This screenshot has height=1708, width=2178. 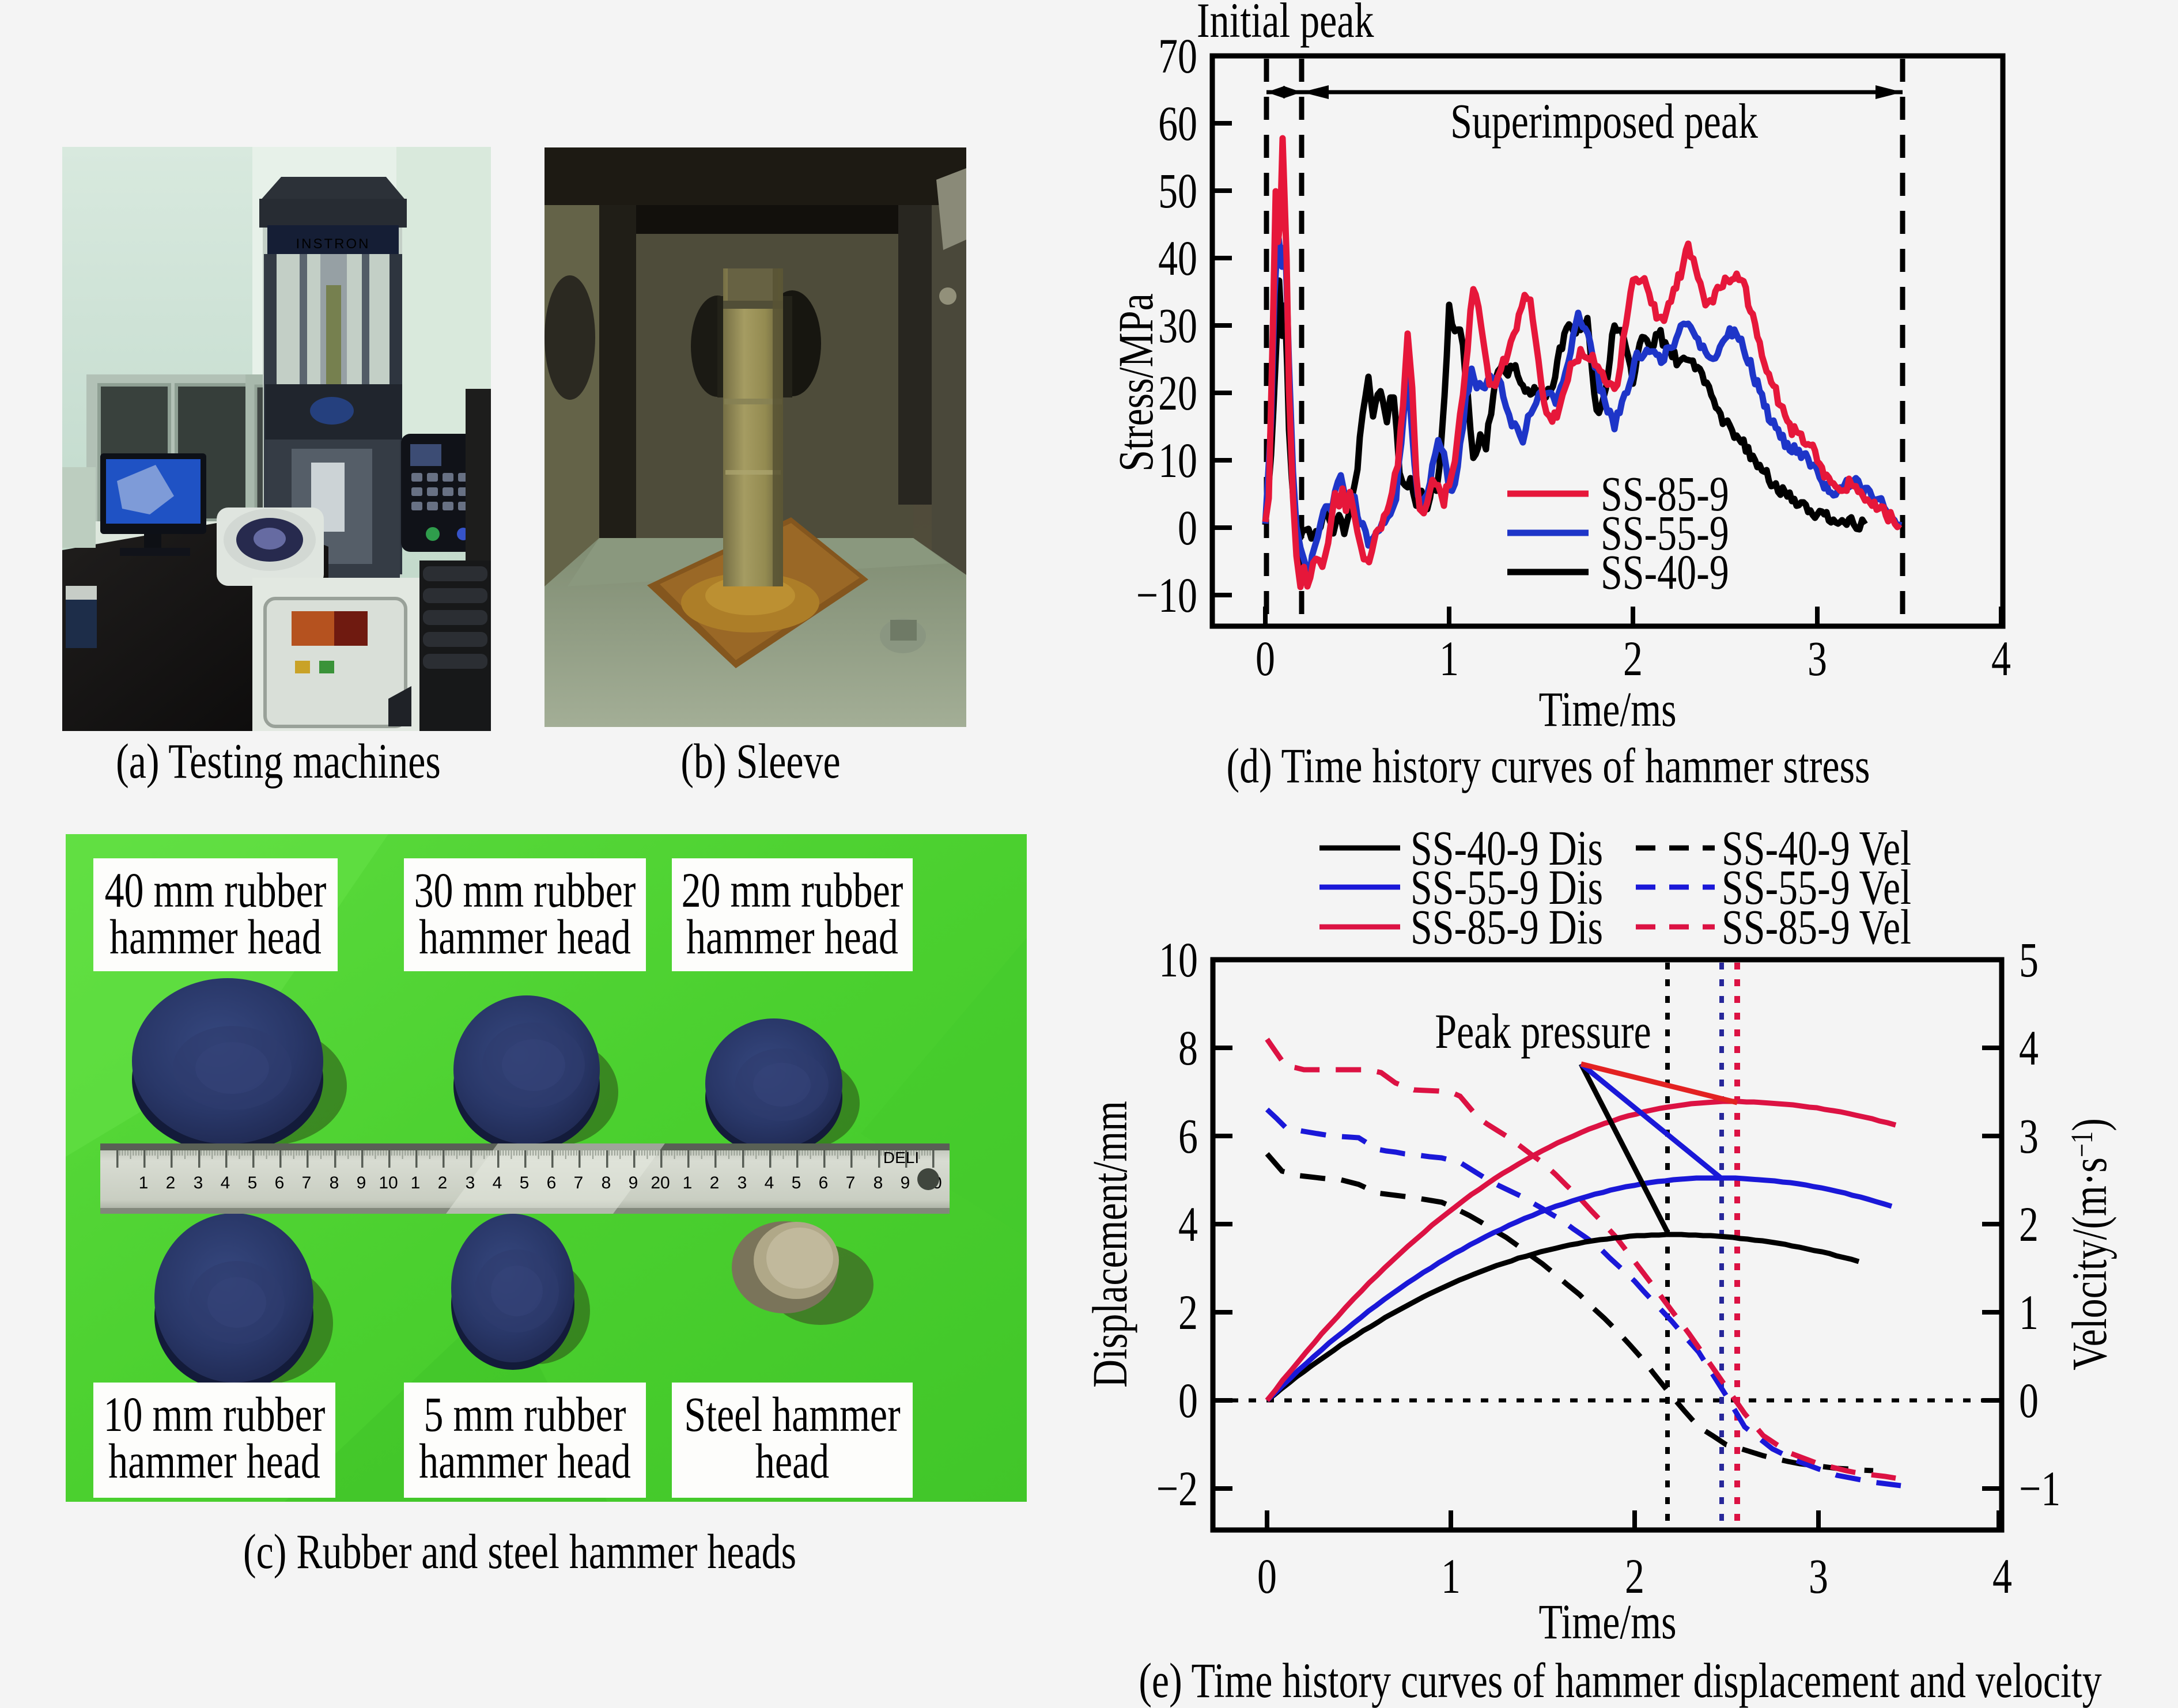 I want to click on svg-text: 10 mm rubber, so click(x=215, y=1414).